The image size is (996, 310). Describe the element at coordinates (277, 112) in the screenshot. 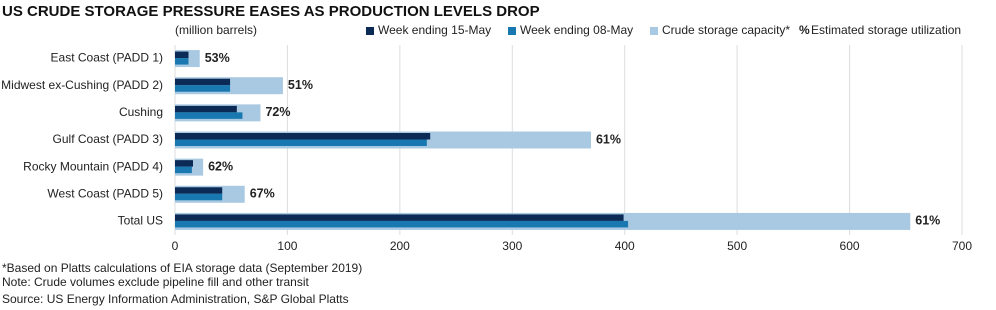

I see `value-label: 72%` at that location.